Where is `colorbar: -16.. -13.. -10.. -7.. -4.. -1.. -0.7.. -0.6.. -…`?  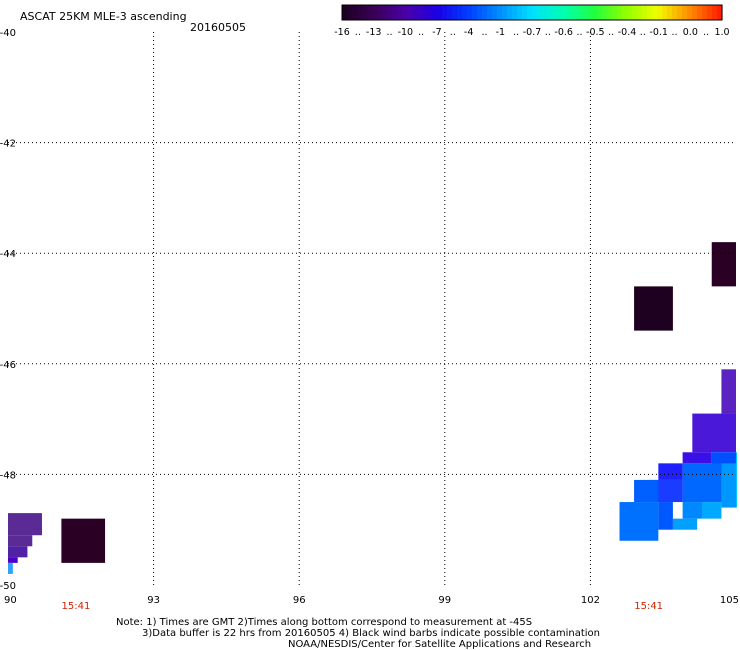
colorbar: -16.. -13.. -10.. -7.. -4.. -1.. -0.7.. -0.6.. -… is located at coordinates (532, 21).